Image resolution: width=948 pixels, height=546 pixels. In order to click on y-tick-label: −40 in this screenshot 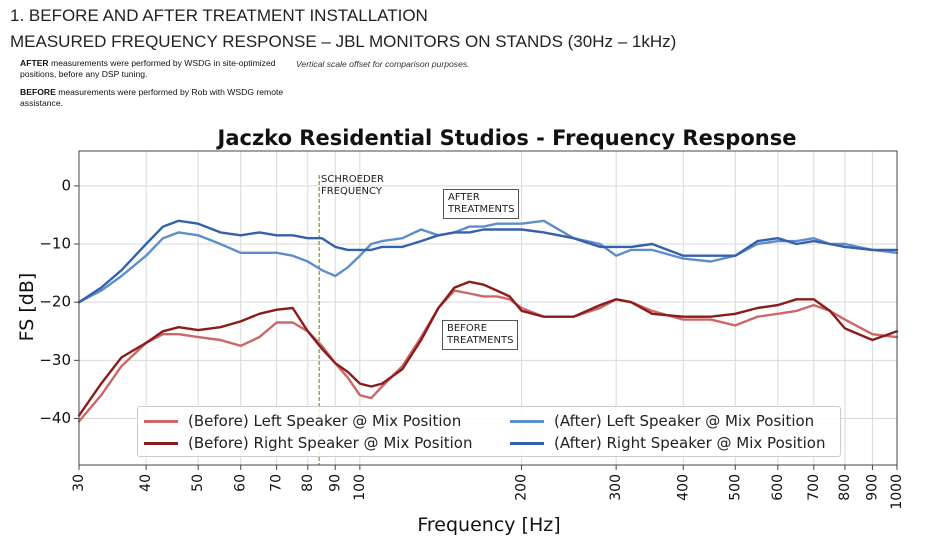, I will do `click(55, 418)`.